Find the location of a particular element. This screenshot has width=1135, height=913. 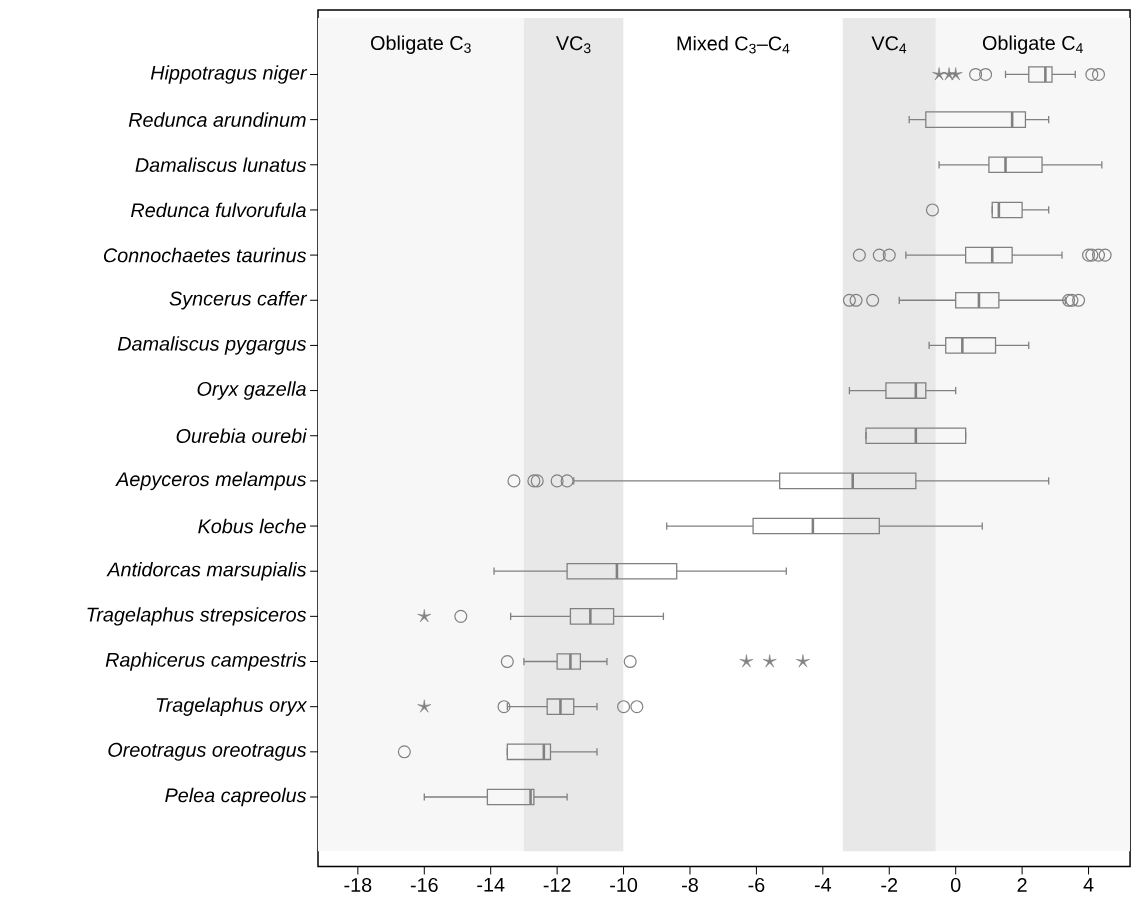

y-tick-label: Ourebia ourebi is located at coordinates (241, 435).